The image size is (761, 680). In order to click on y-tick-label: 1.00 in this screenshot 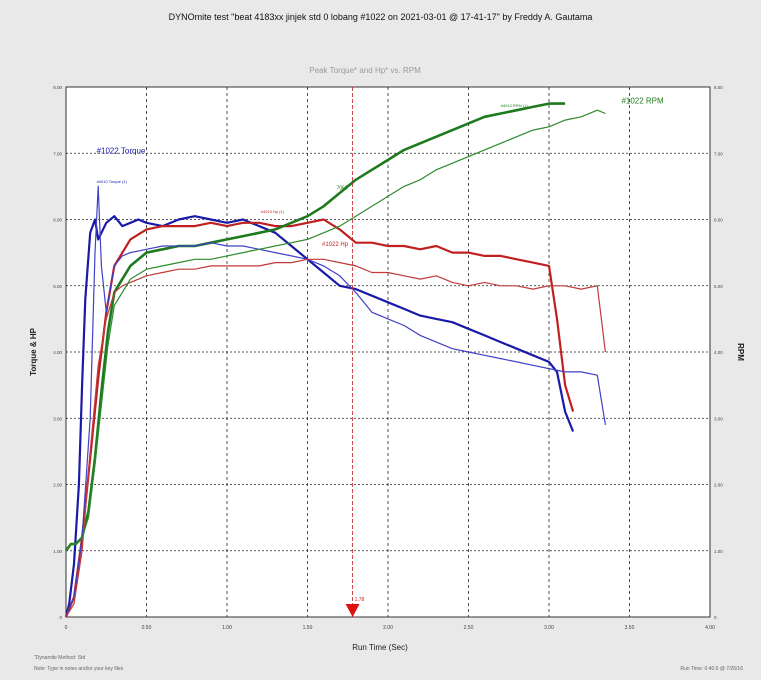, I will do `click(57, 551)`.